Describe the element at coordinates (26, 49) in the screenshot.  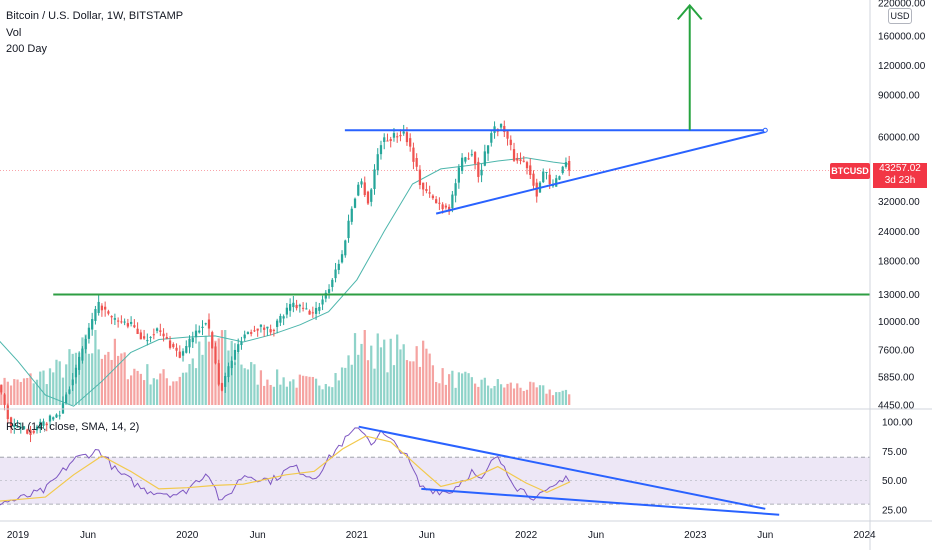
I see `ma-legend: 200 Day` at that location.